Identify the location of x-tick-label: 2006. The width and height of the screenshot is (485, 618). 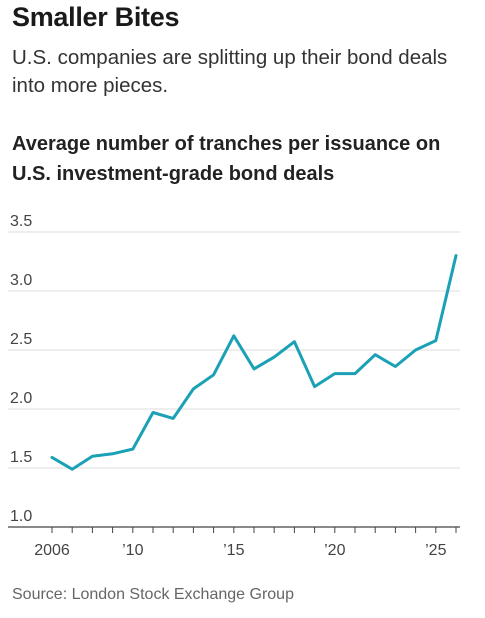
(52, 550).